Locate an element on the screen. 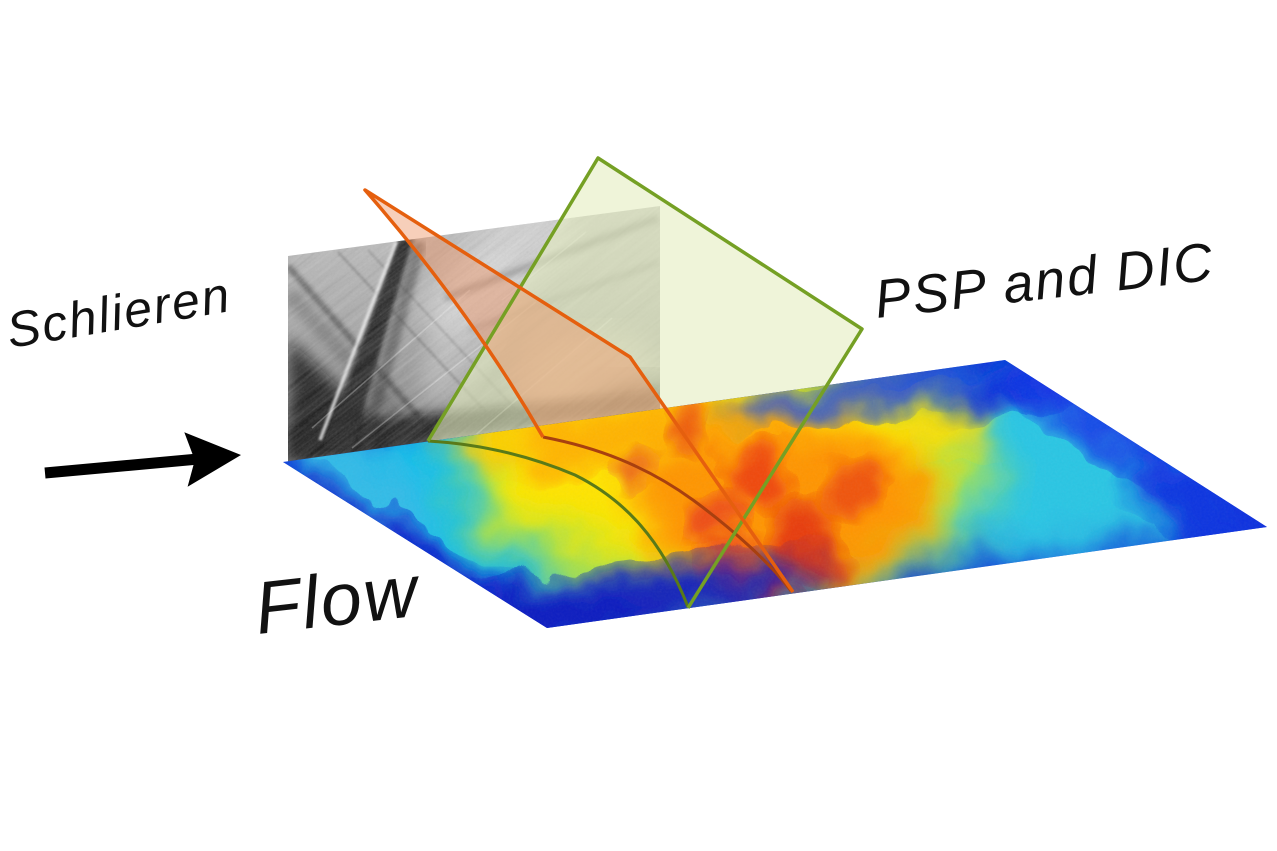  shock-cone-surface-trace is located at coordinates (667, 513).